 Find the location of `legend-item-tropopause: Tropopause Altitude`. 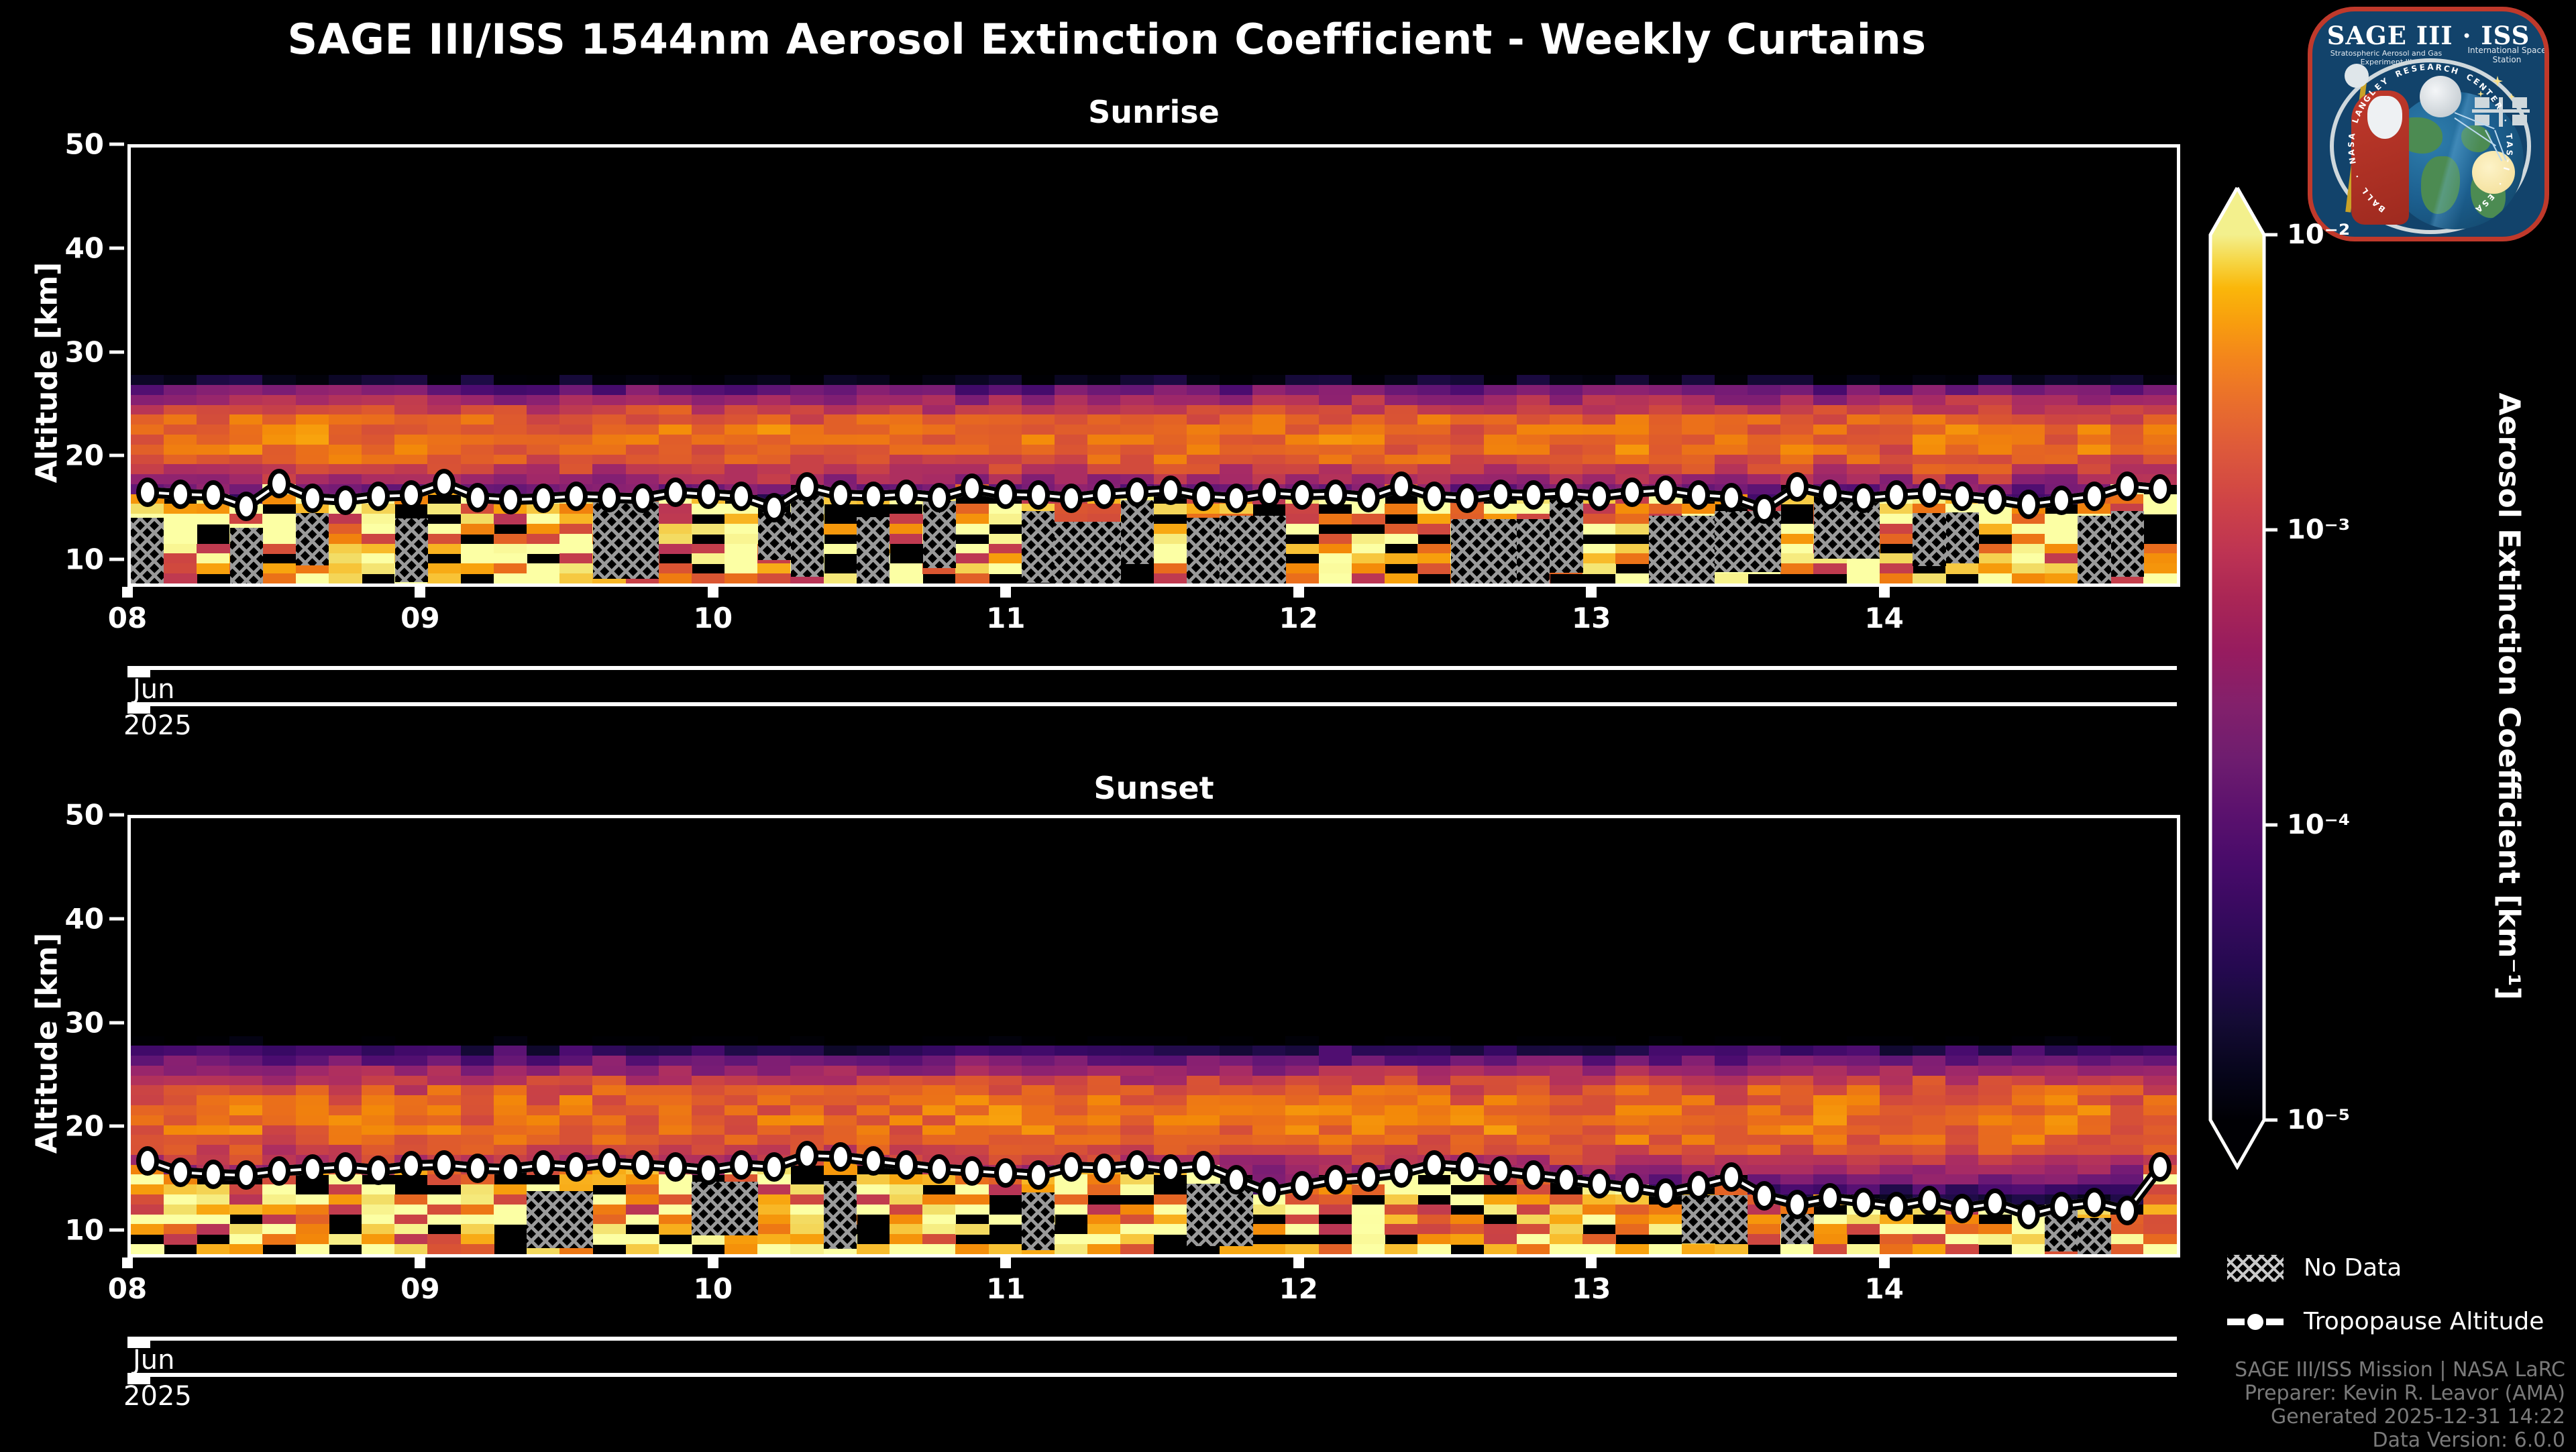

legend-item-tropopause: Tropopause Altitude is located at coordinates (2385, 1321).